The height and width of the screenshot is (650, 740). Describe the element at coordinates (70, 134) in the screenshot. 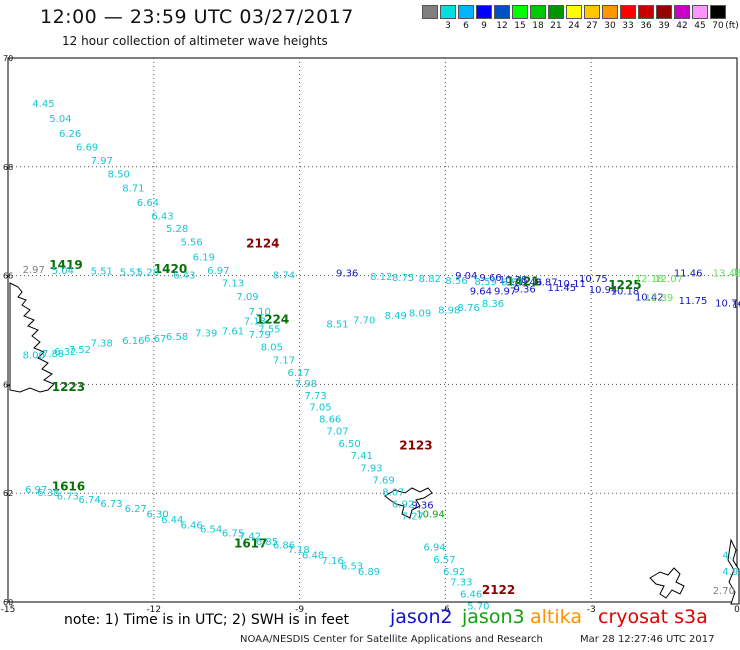

I see `wave-height-value: 6.26` at that location.